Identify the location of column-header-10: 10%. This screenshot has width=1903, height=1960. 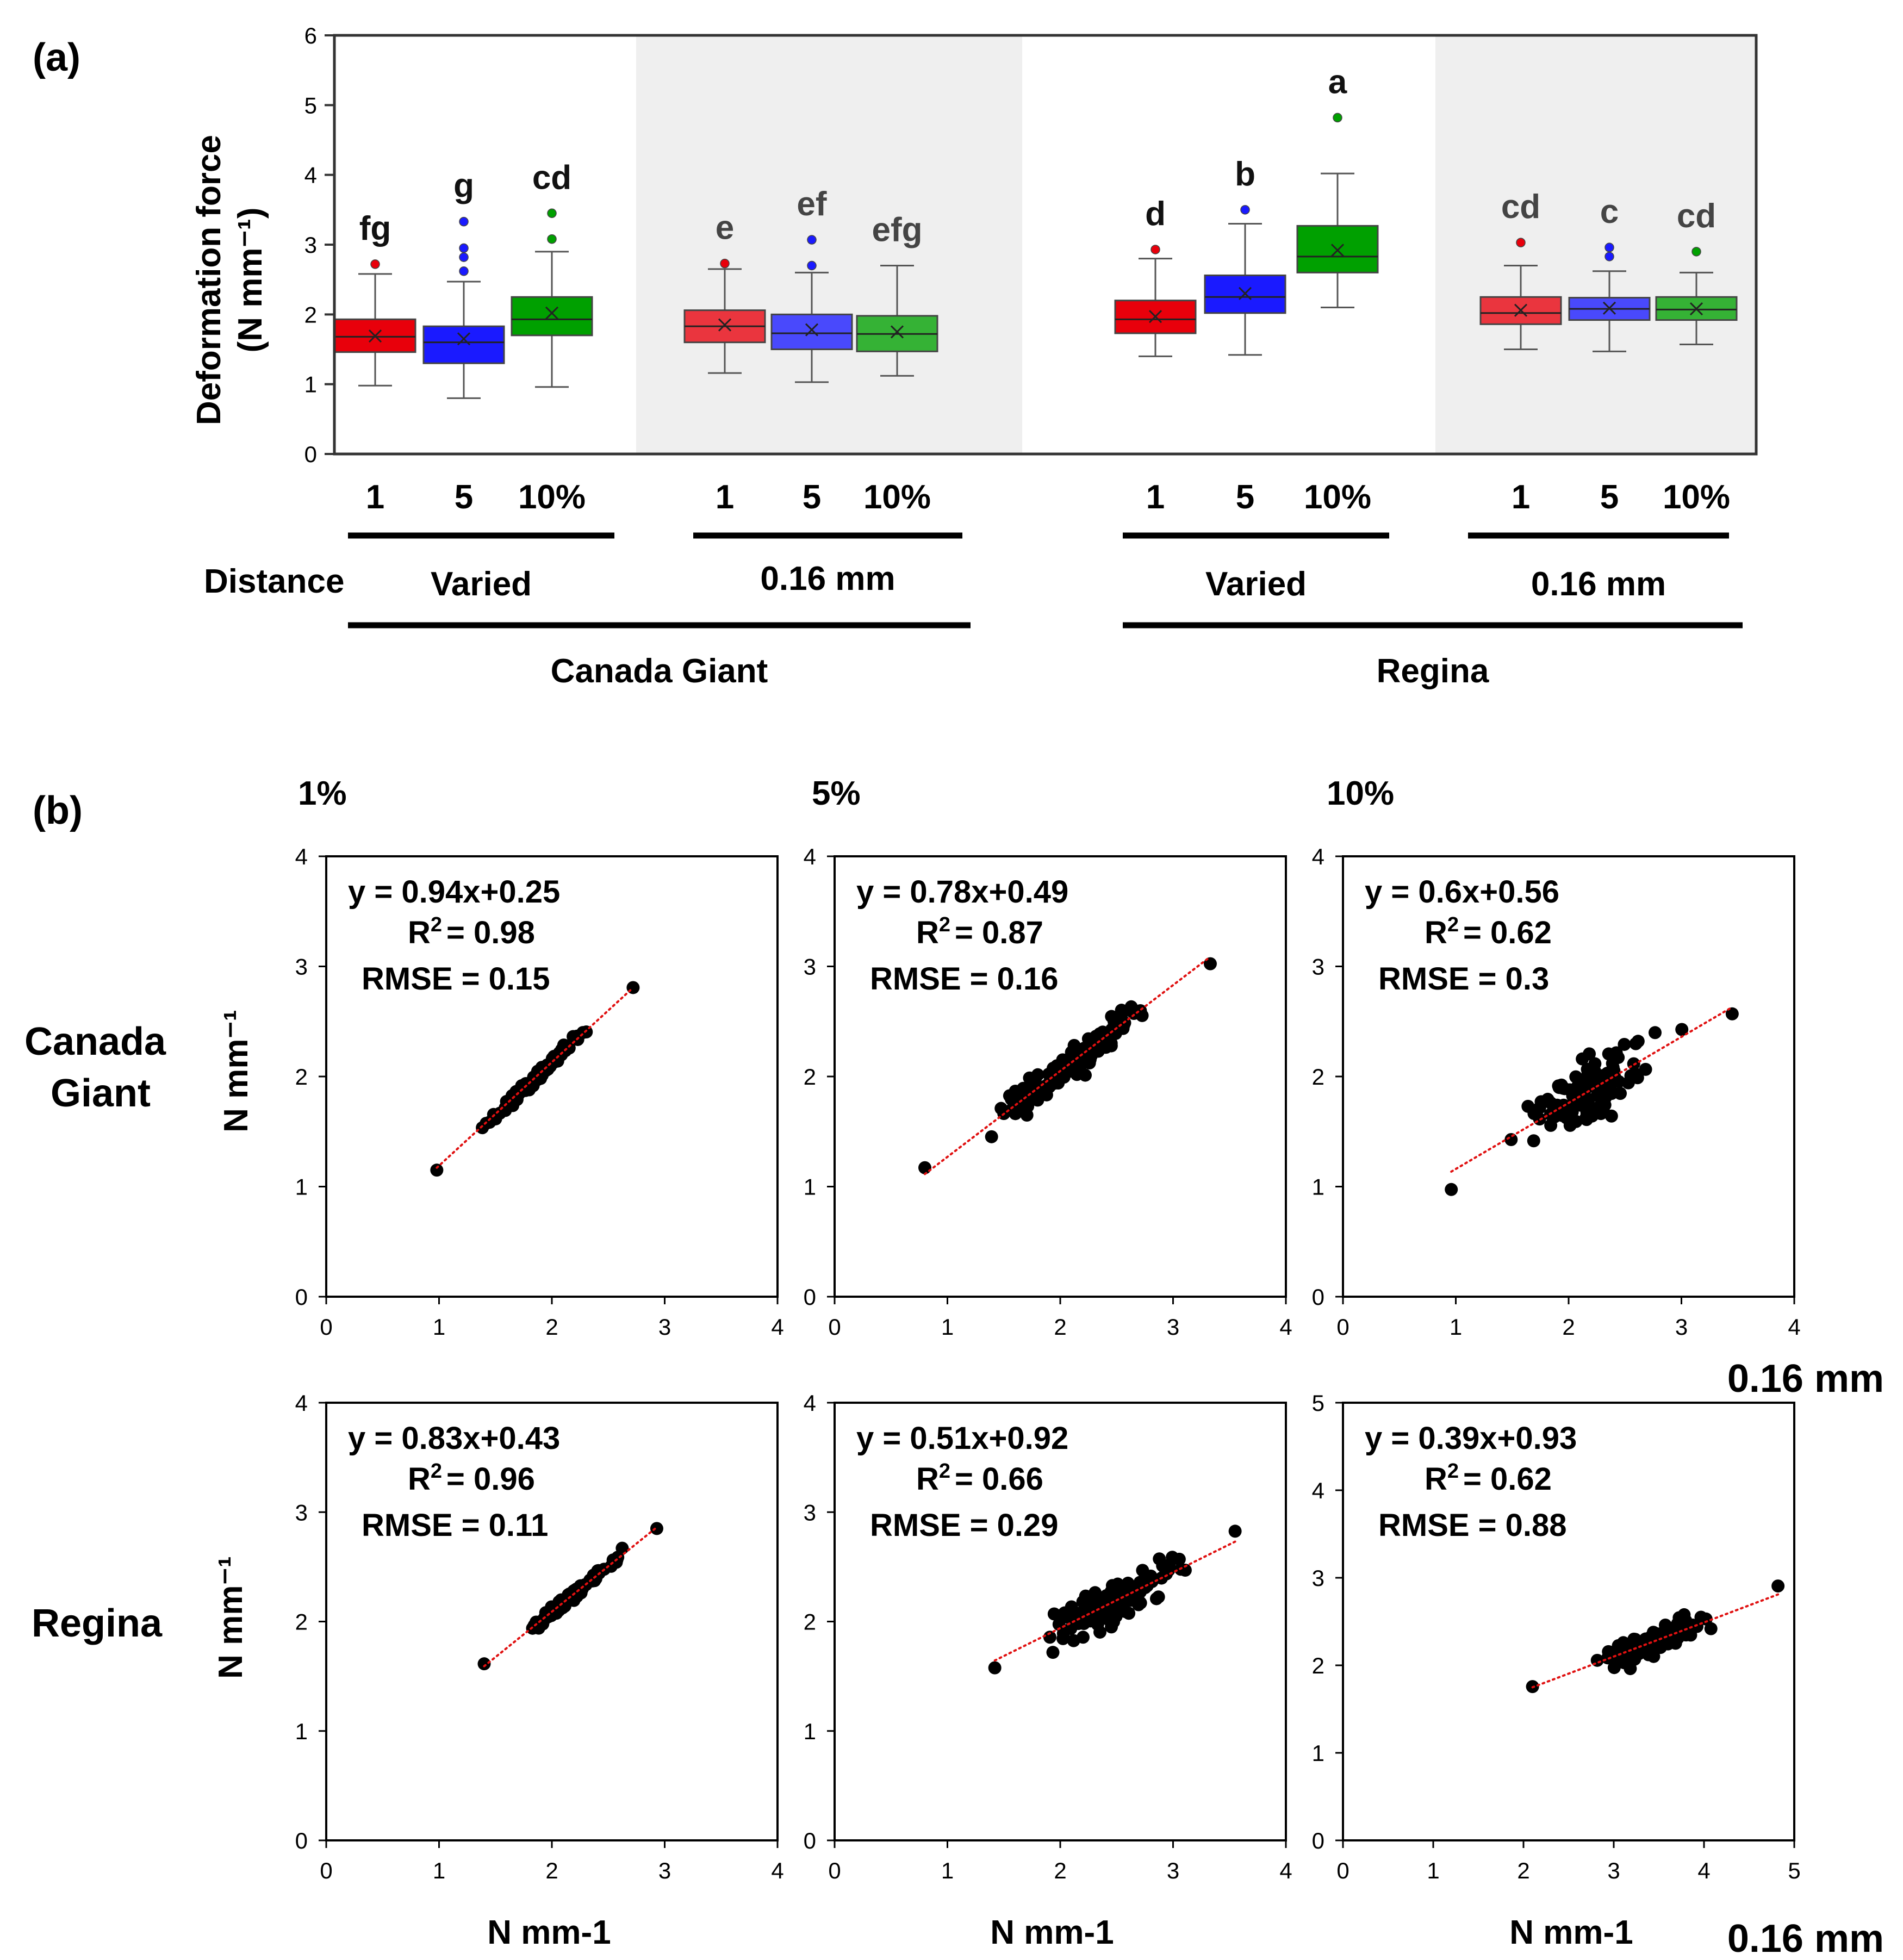
(1360, 793).